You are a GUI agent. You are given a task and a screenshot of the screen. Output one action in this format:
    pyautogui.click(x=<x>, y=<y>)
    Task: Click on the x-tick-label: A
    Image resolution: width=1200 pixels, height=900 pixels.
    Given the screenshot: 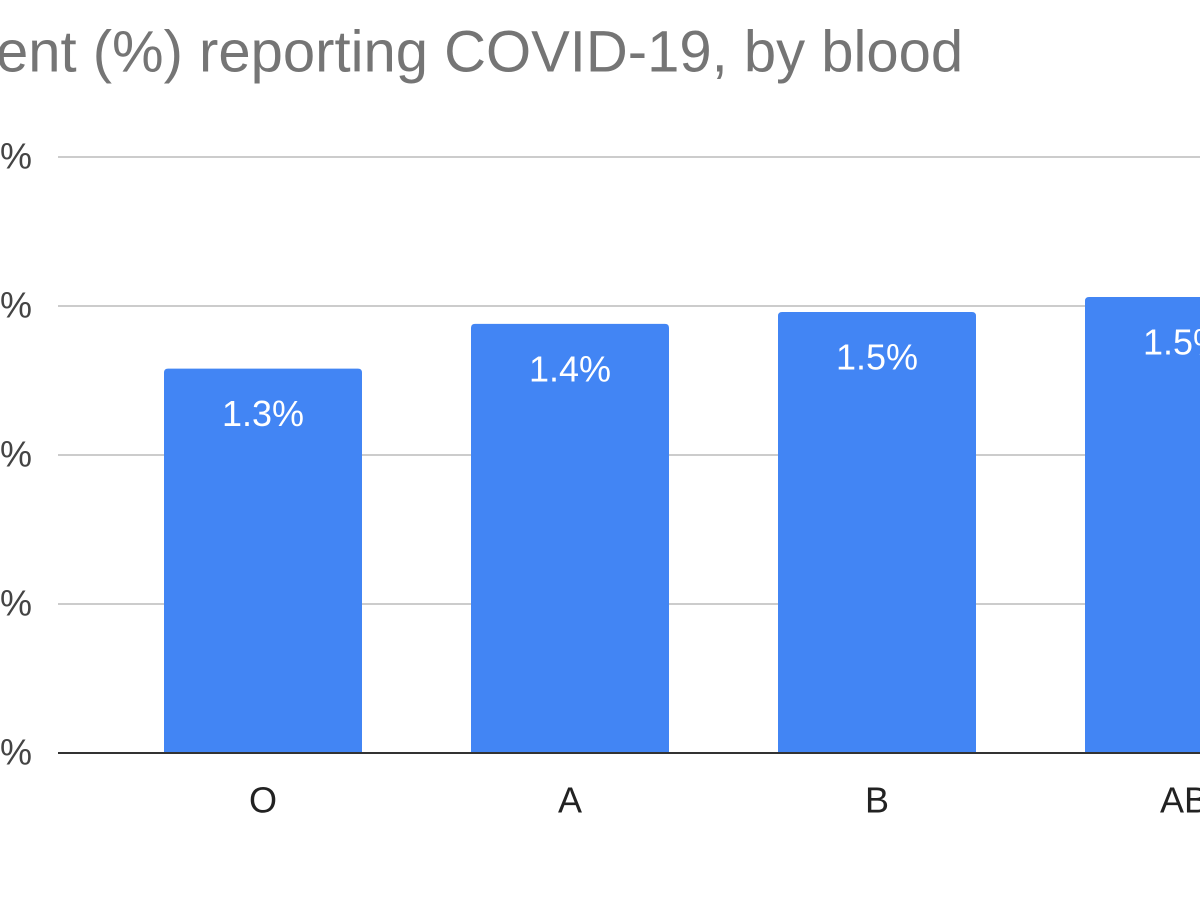 What is the action you would take?
    pyautogui.click(x=570, y=800)
    